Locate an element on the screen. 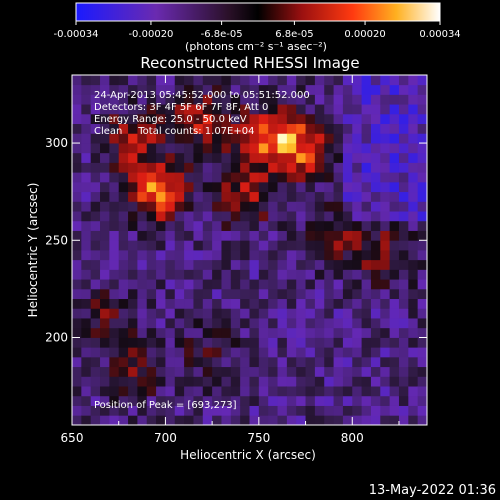 This screenshot has width=500, height=500. colorbar is located at coordinates (258, 12).